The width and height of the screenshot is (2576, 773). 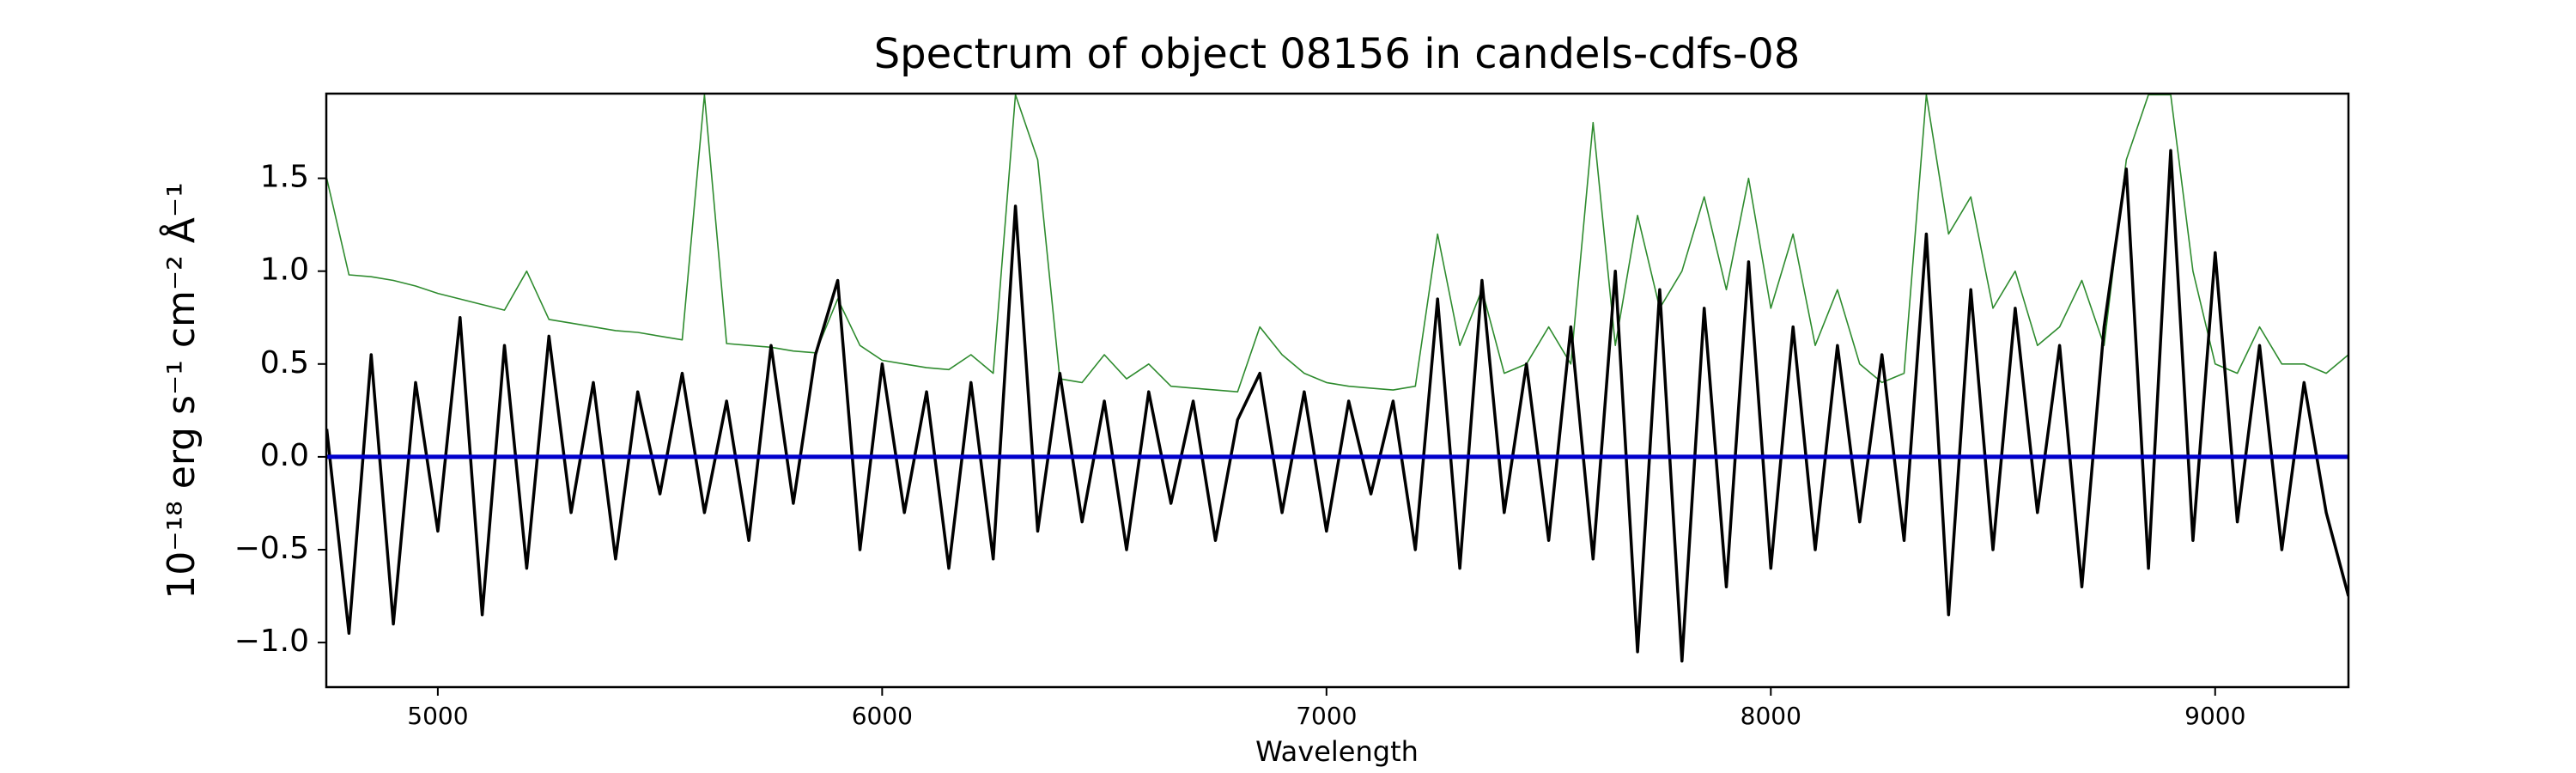 What do you see at coordinates (882, 716) in the screenshot?
I see `x-tick-label: 6000` at bounding box center [882, 716].